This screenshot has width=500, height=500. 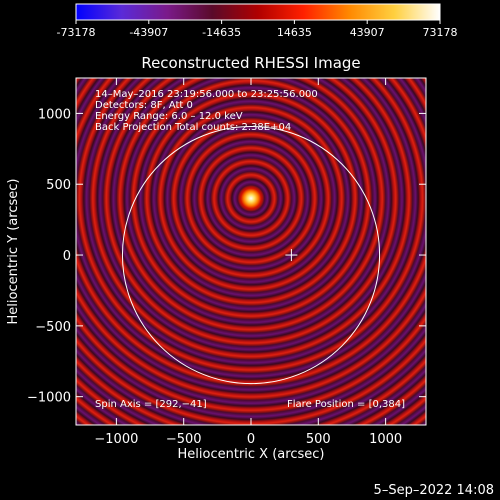 I want to click on y-axis-tick-labels: 1000 500 0 −500 −1000, so click(x=49, y=256).